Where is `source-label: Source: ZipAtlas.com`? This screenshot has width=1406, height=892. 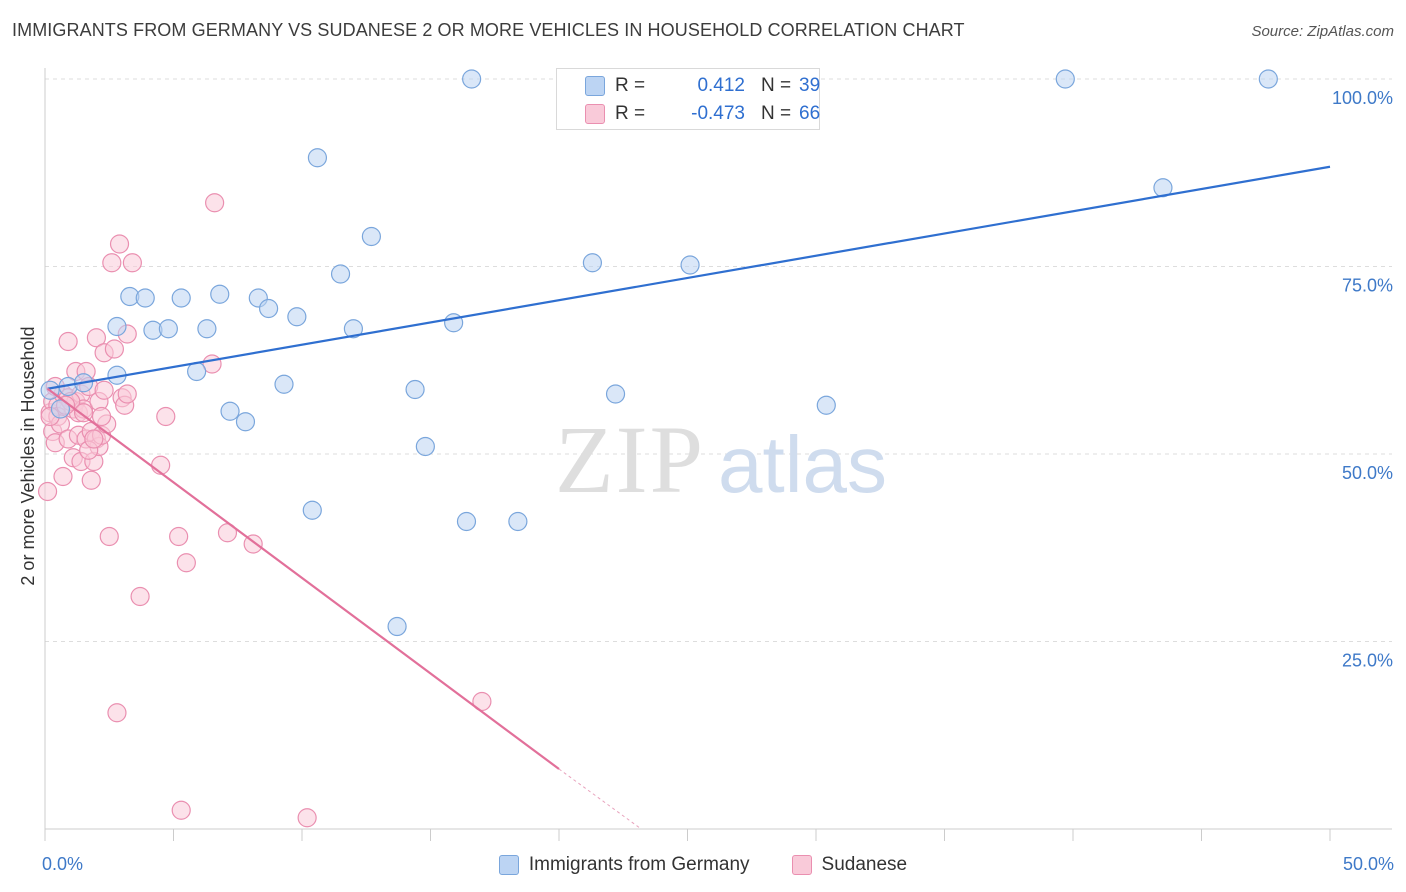 source-label: Source: ZipAtlas.com is located at coordinates (1322, 31).